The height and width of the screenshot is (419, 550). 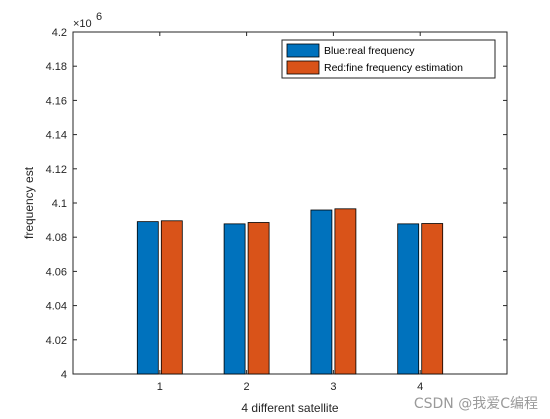 I want to click on legend-label-blue: Blue:real frequency, so click(x=369, y=51).